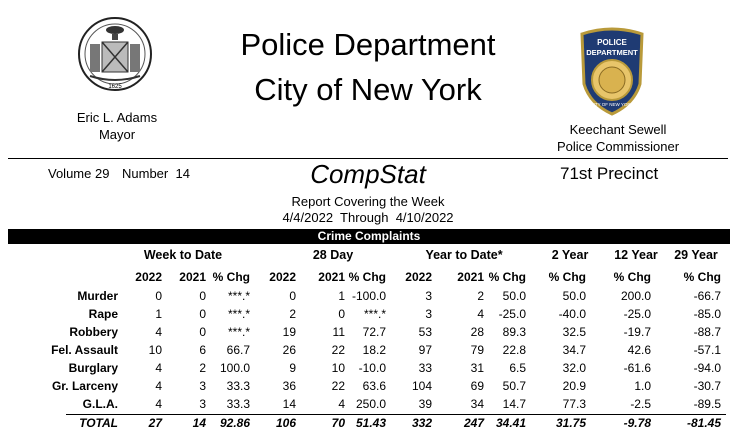  I want to click on table-cell: 50.7, so click(514, 386).